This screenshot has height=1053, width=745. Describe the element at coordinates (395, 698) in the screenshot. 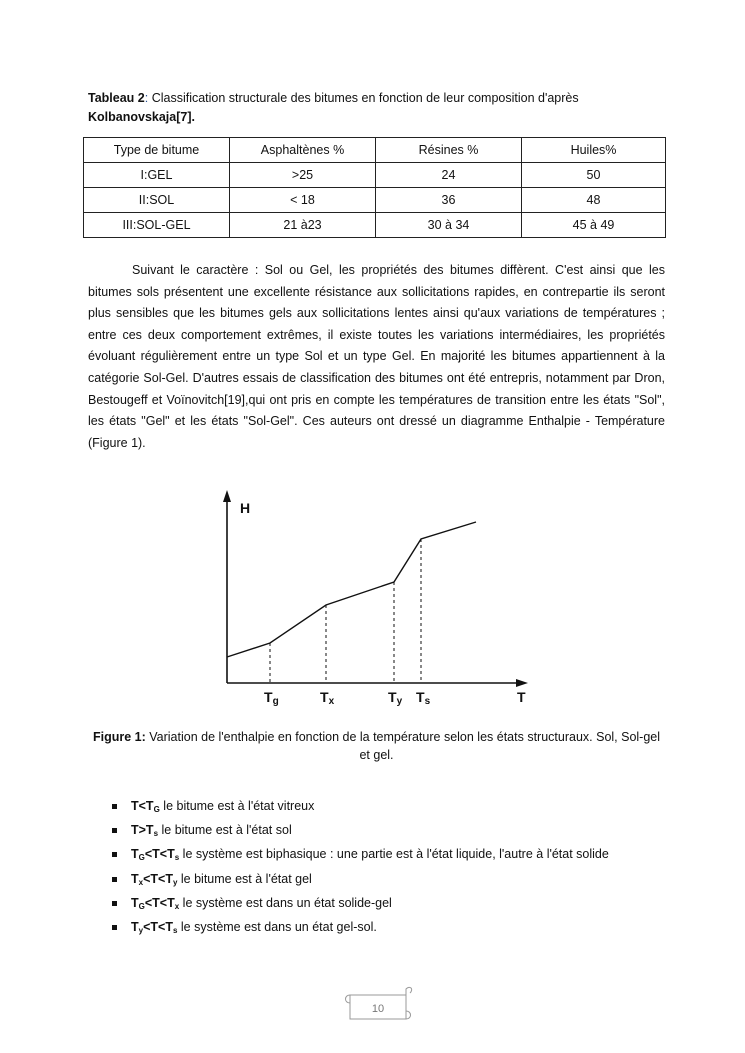

I see `tick-label-ty: Ty` at that location.